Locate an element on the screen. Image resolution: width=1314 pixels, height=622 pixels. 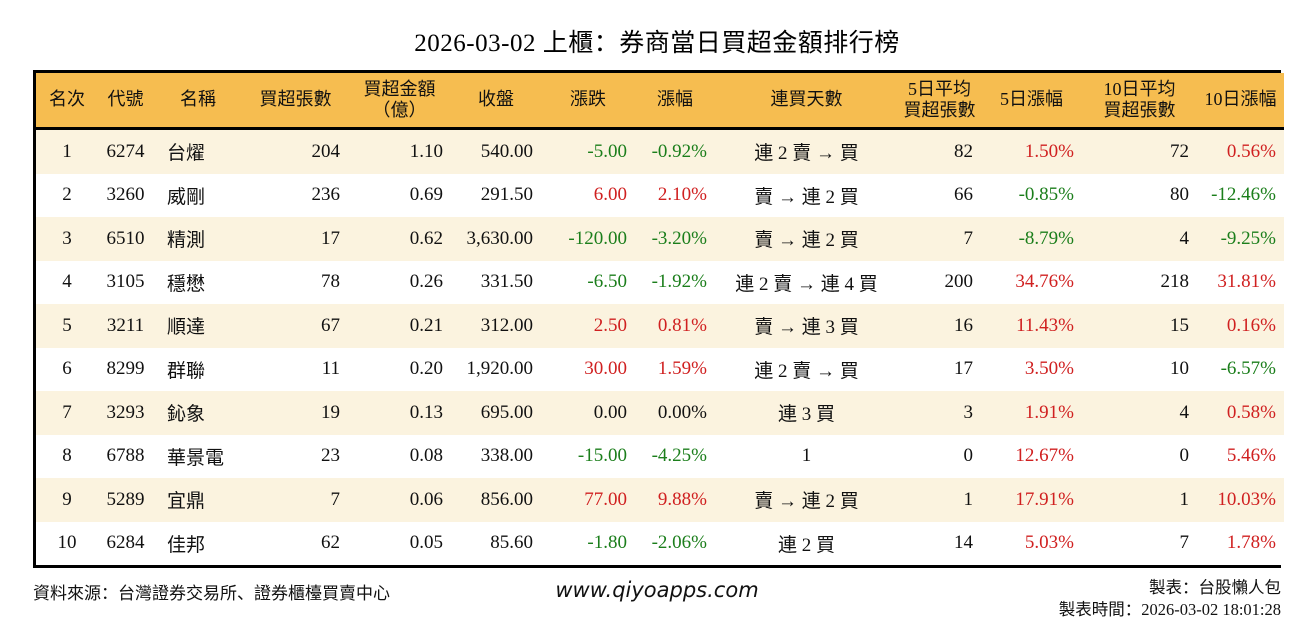
cell-pct5: 12.67% is located at coordinates (1044, 456).